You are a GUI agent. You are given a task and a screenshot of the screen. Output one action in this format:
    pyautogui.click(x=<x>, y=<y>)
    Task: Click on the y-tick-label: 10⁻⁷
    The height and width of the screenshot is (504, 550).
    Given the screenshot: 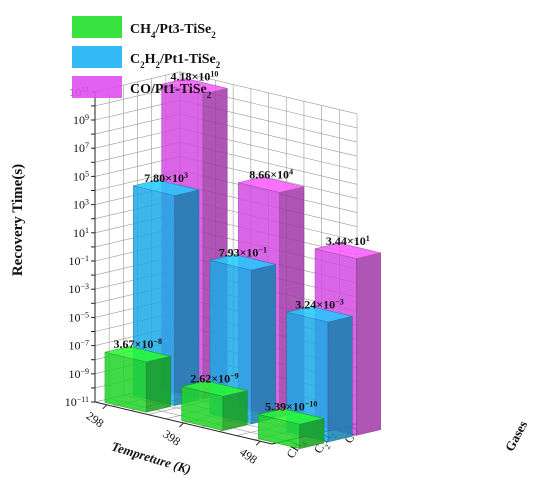 What is the action you would take?
    pyautogui.click(x=78, y=345)
    